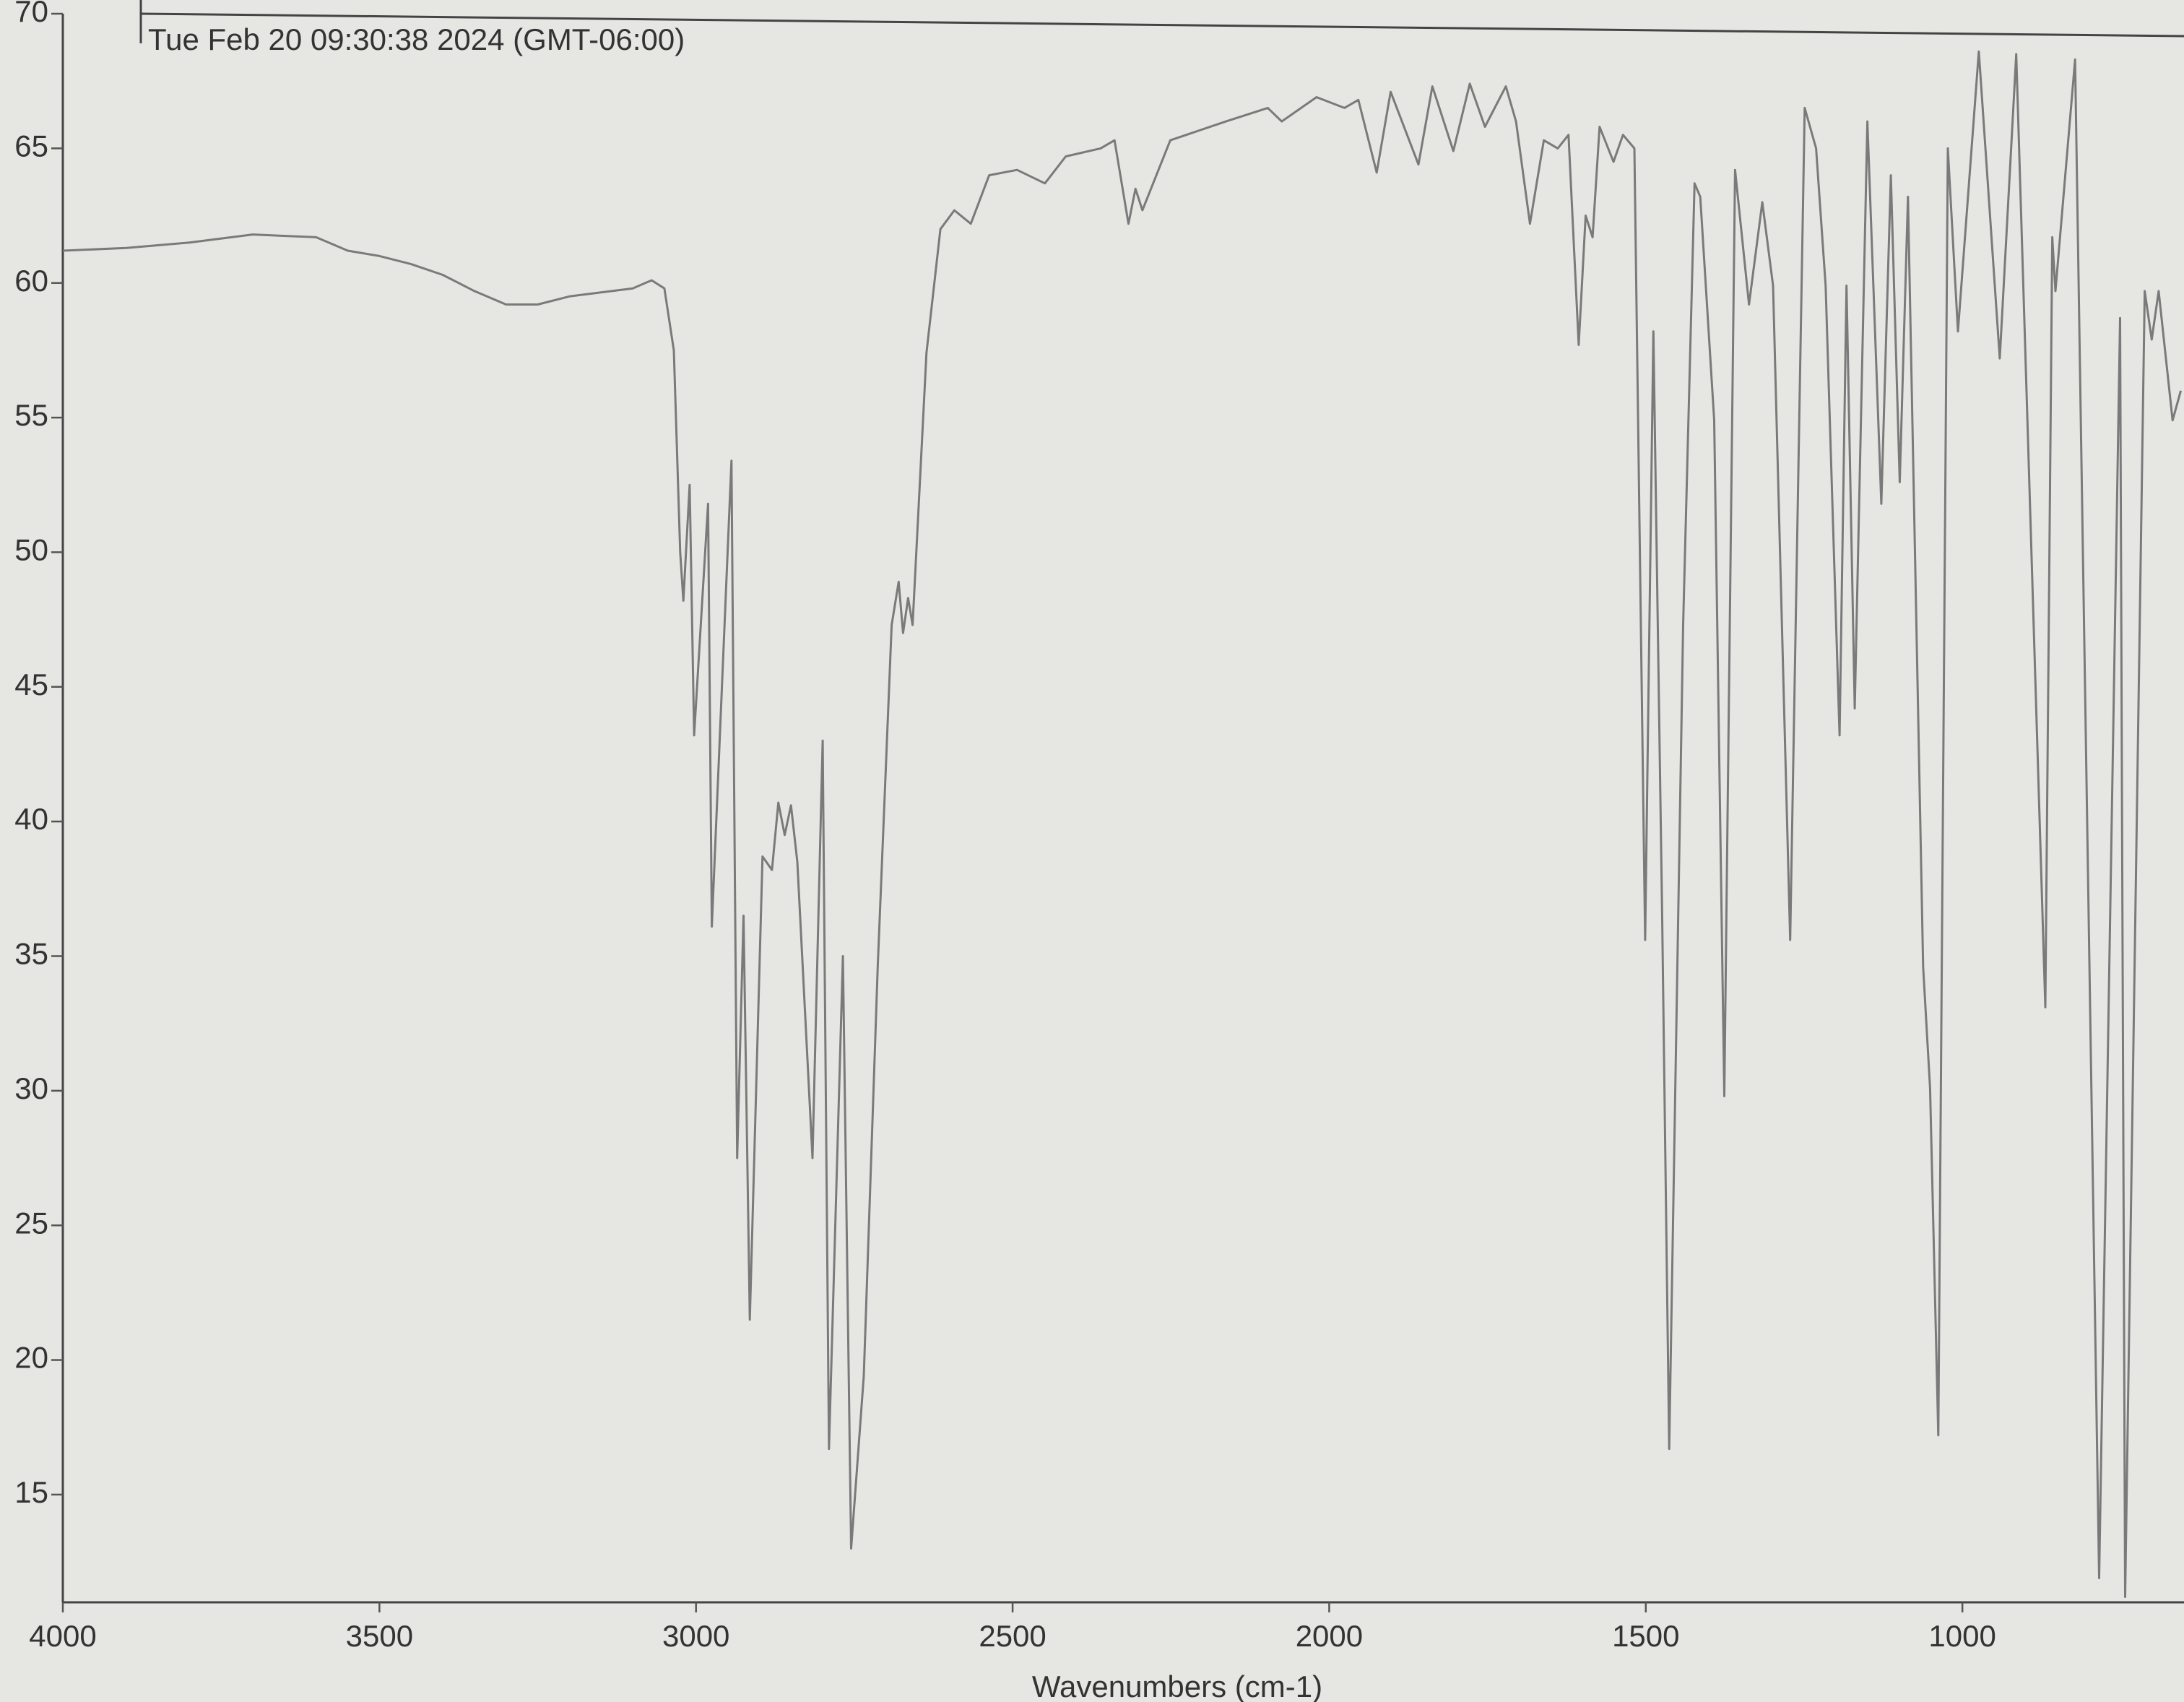 This screenshot has width=2184, height=1702. I want to click on y-tick-label: 65, so click(31, 146).